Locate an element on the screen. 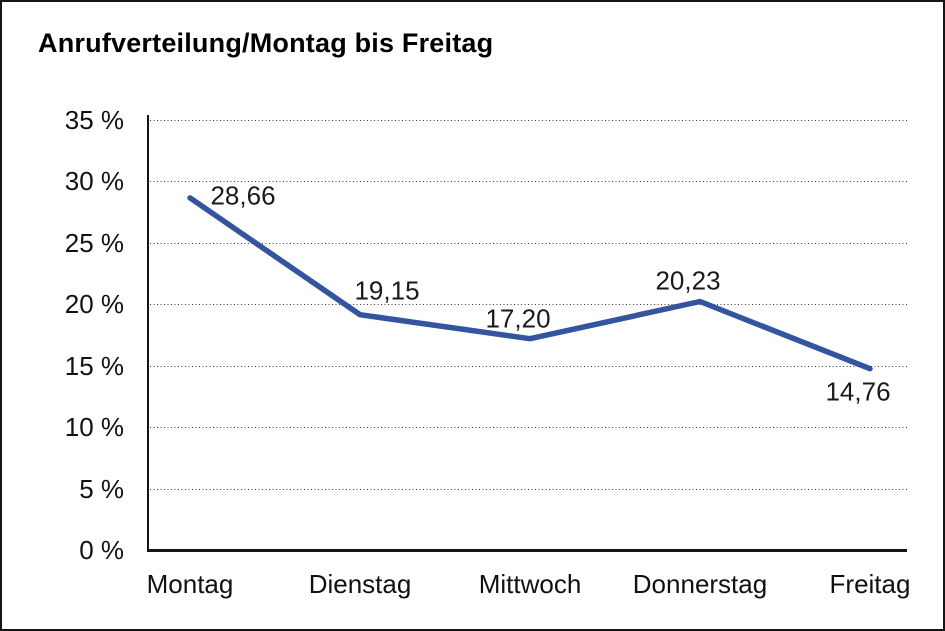  data-point-label: 14,76 is located at coordinates (858, 391).